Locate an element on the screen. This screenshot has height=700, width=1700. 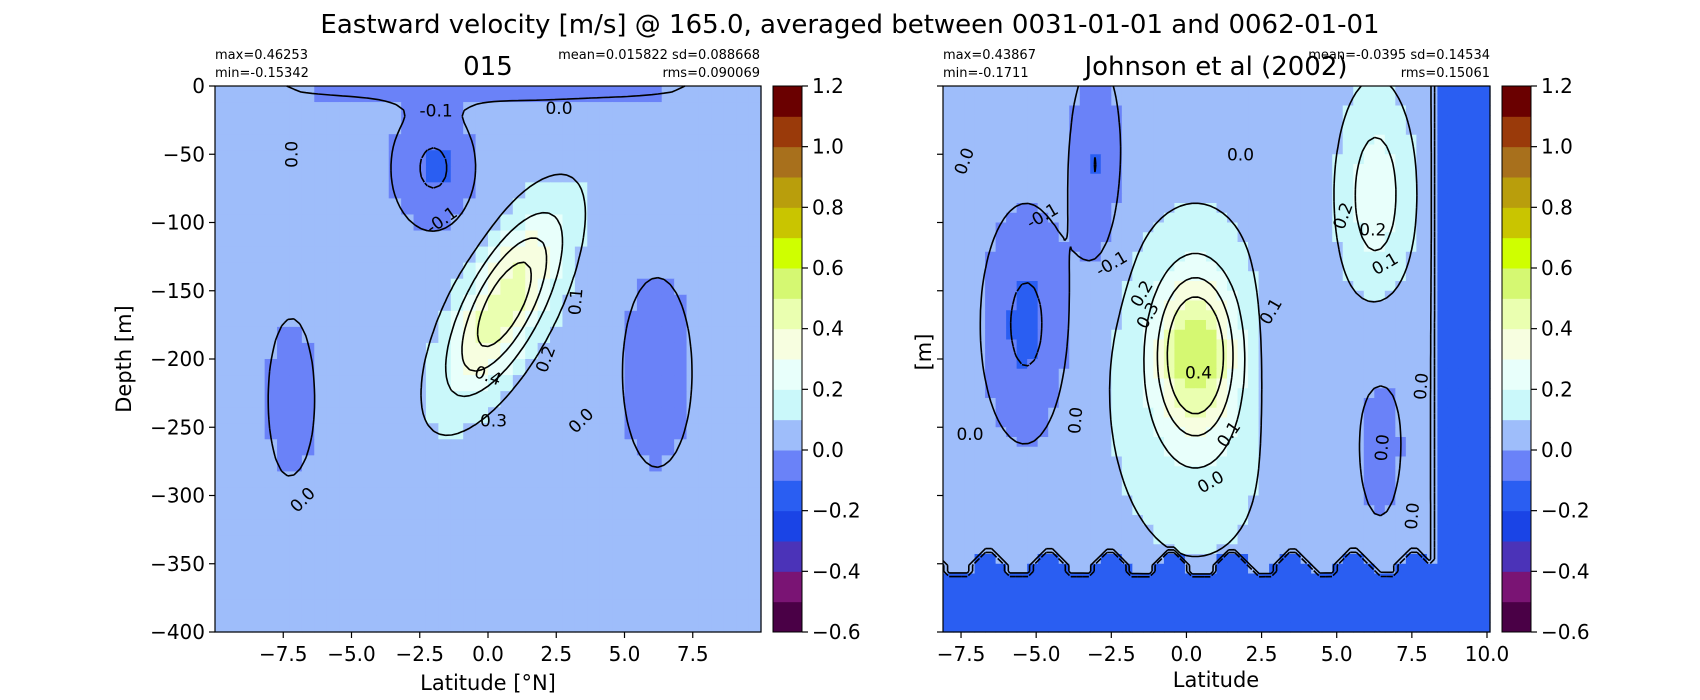
contour-label-text: 0.1 is located at coordinates (576, 301).